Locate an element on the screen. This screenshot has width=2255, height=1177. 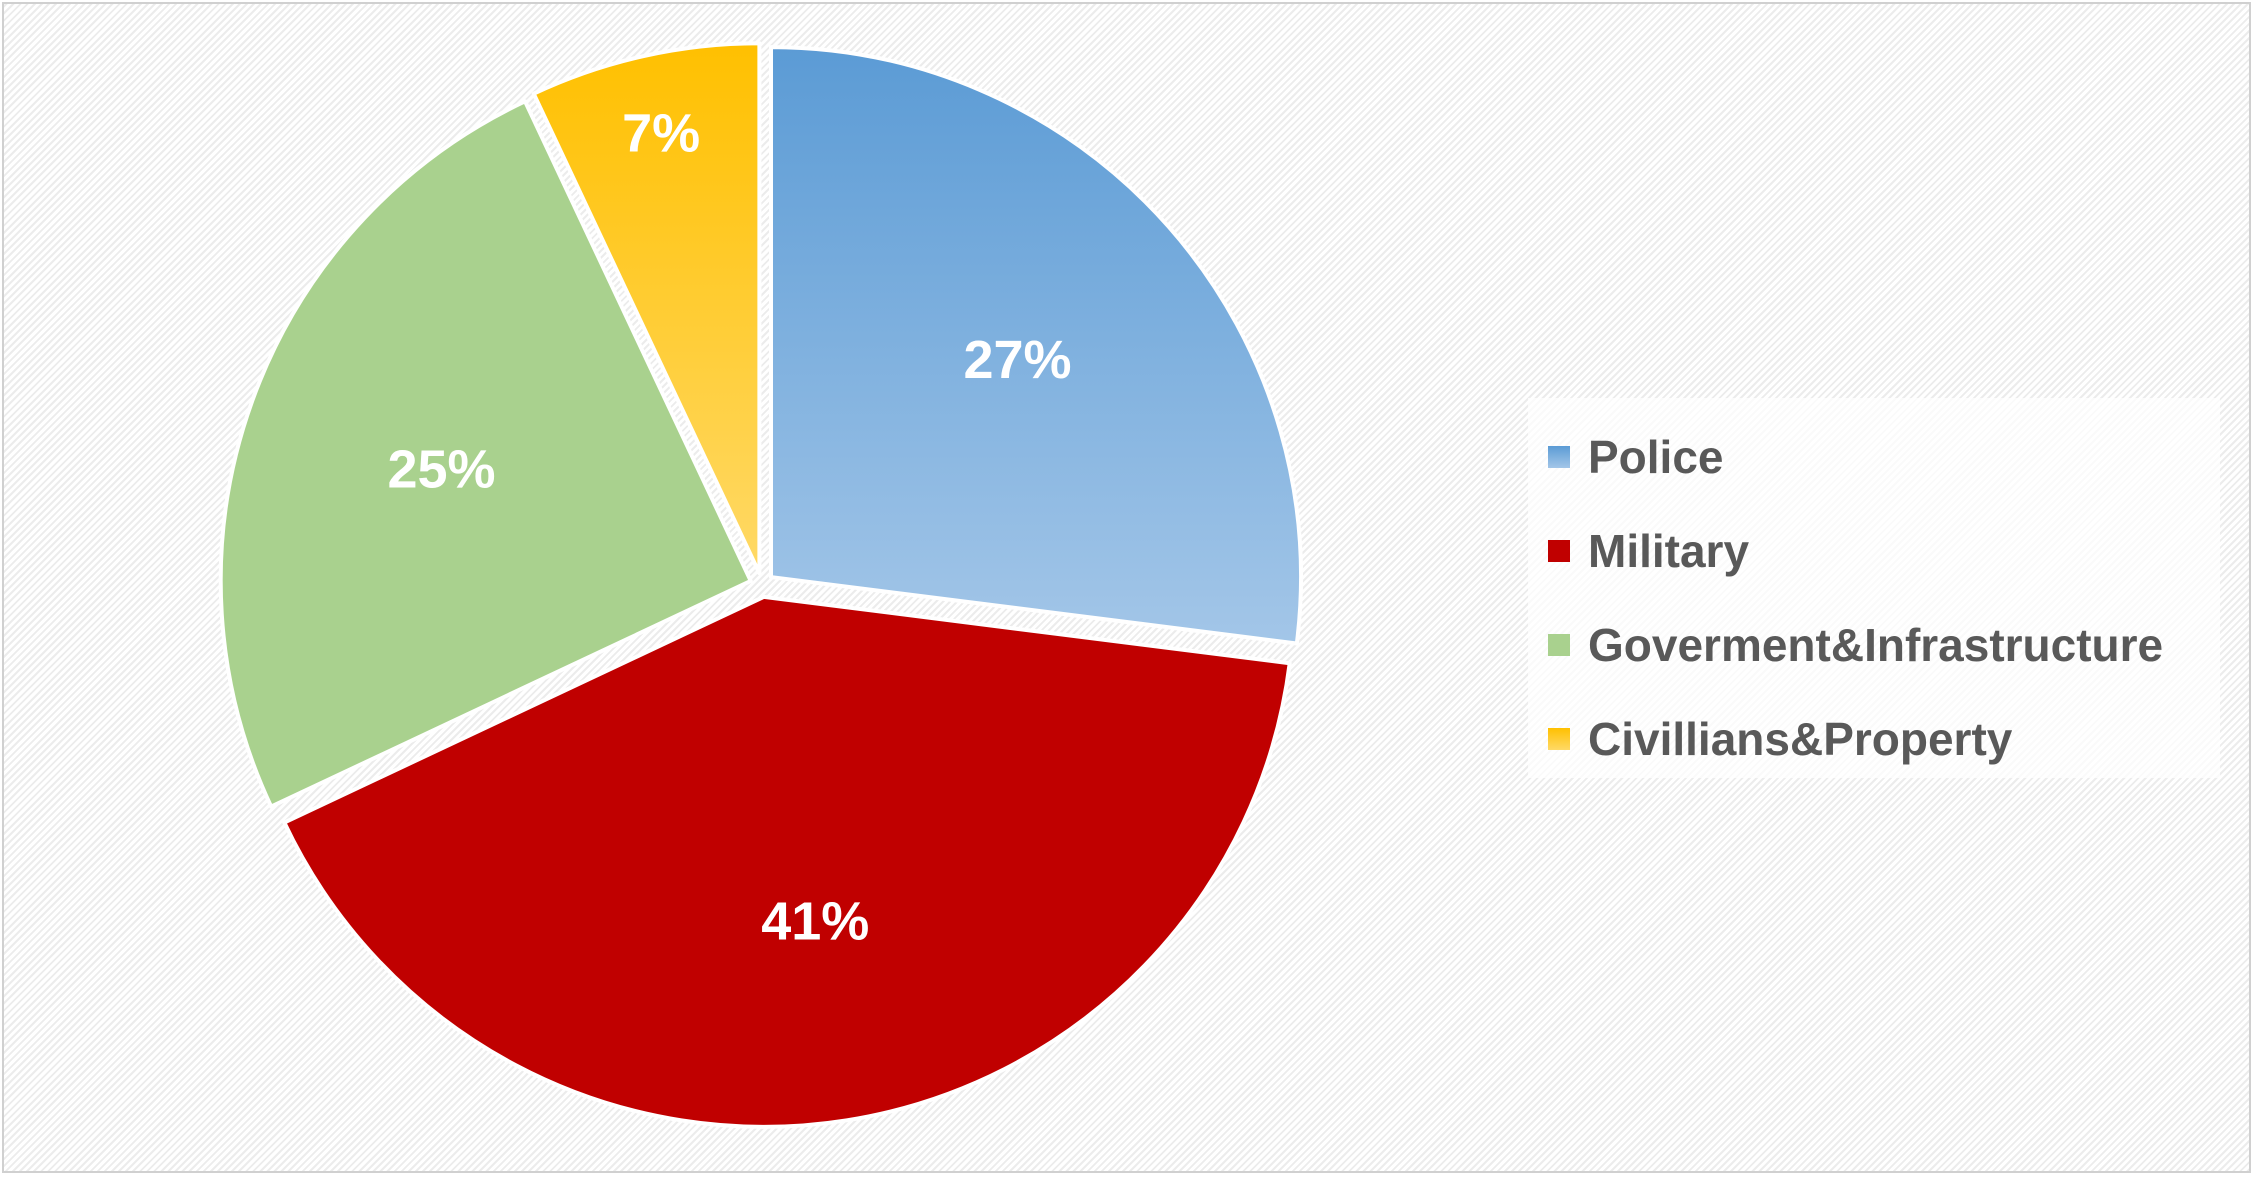
data-label-military: 41% is located at coordinates (815, 921).